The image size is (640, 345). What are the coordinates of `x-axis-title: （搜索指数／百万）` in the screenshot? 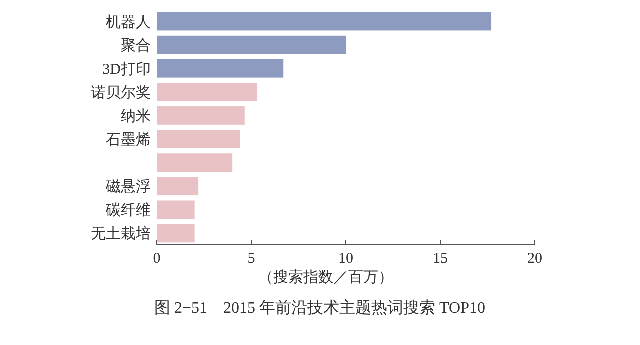 It's located at (326, 277).